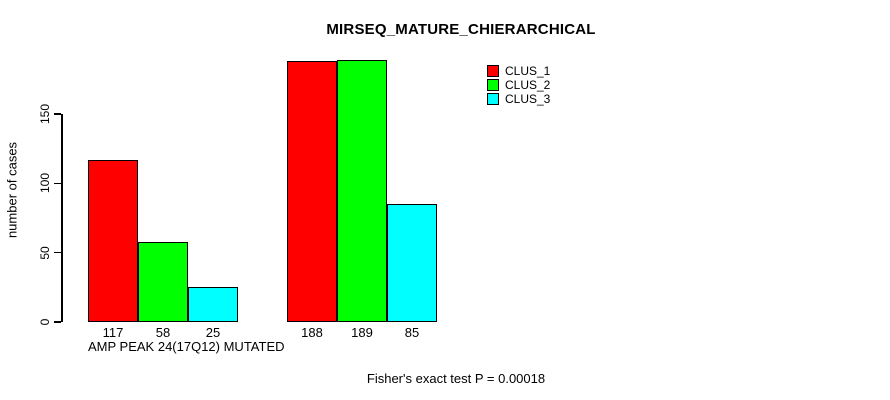 This screenshot has width=890, height=400. What do you see at coordinates (163, 281) in the screenshot?
I see `bar-clus_2-group1` at bounding box center [163, 281].